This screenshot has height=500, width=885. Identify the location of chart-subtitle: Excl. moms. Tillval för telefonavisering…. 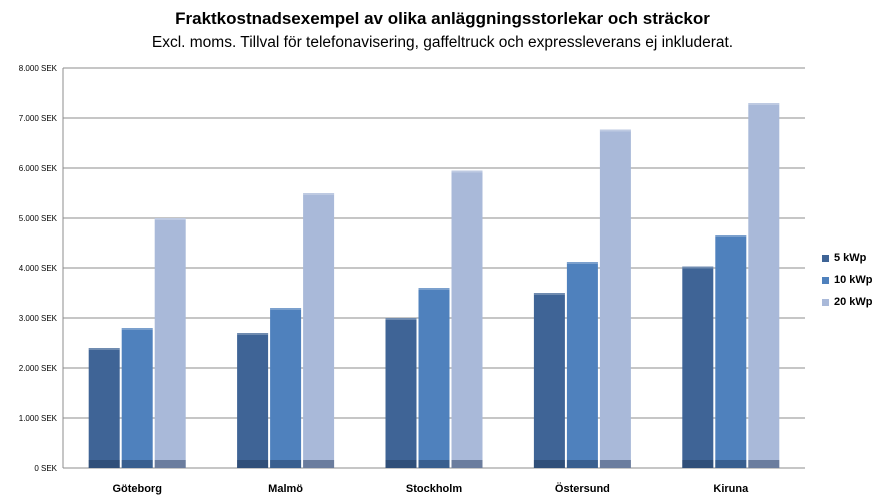
(442, 42).